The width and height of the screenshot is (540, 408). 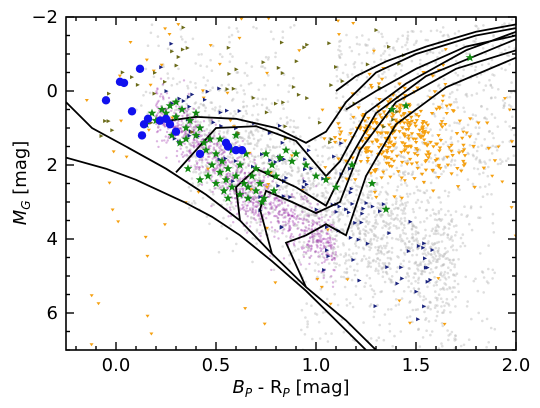 I want to click on olive-star-point, so click(x=178, y=57).